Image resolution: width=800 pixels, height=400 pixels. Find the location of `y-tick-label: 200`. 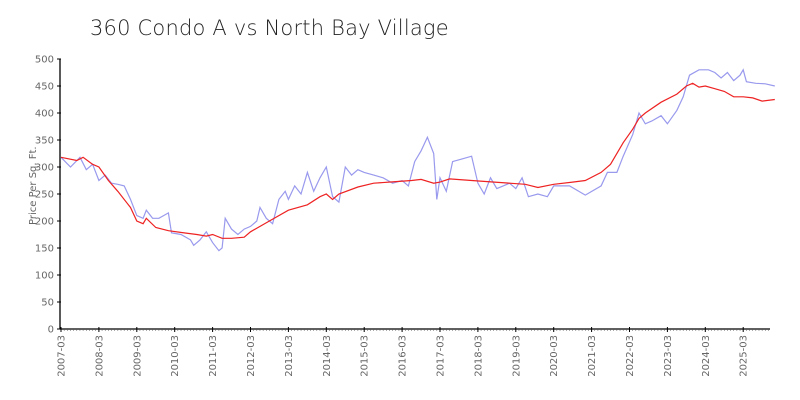

y-tick-label: 200 is located at coordinates (44, 222).